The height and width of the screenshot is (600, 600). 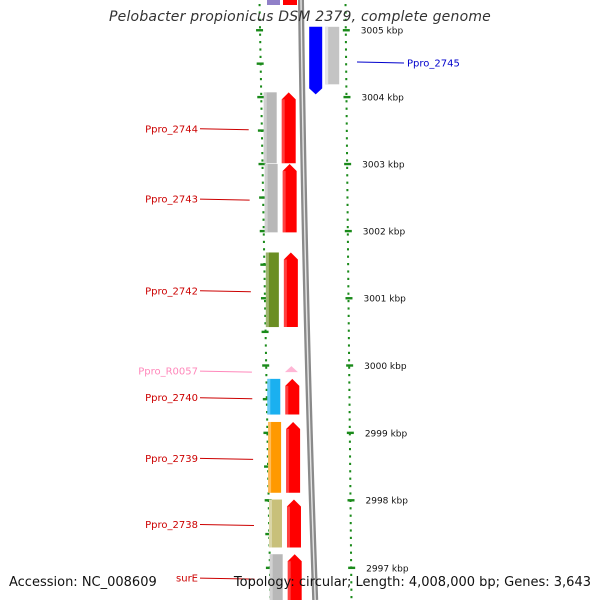 I want to click on gene-sure-bar, so click(x=276, y=577).